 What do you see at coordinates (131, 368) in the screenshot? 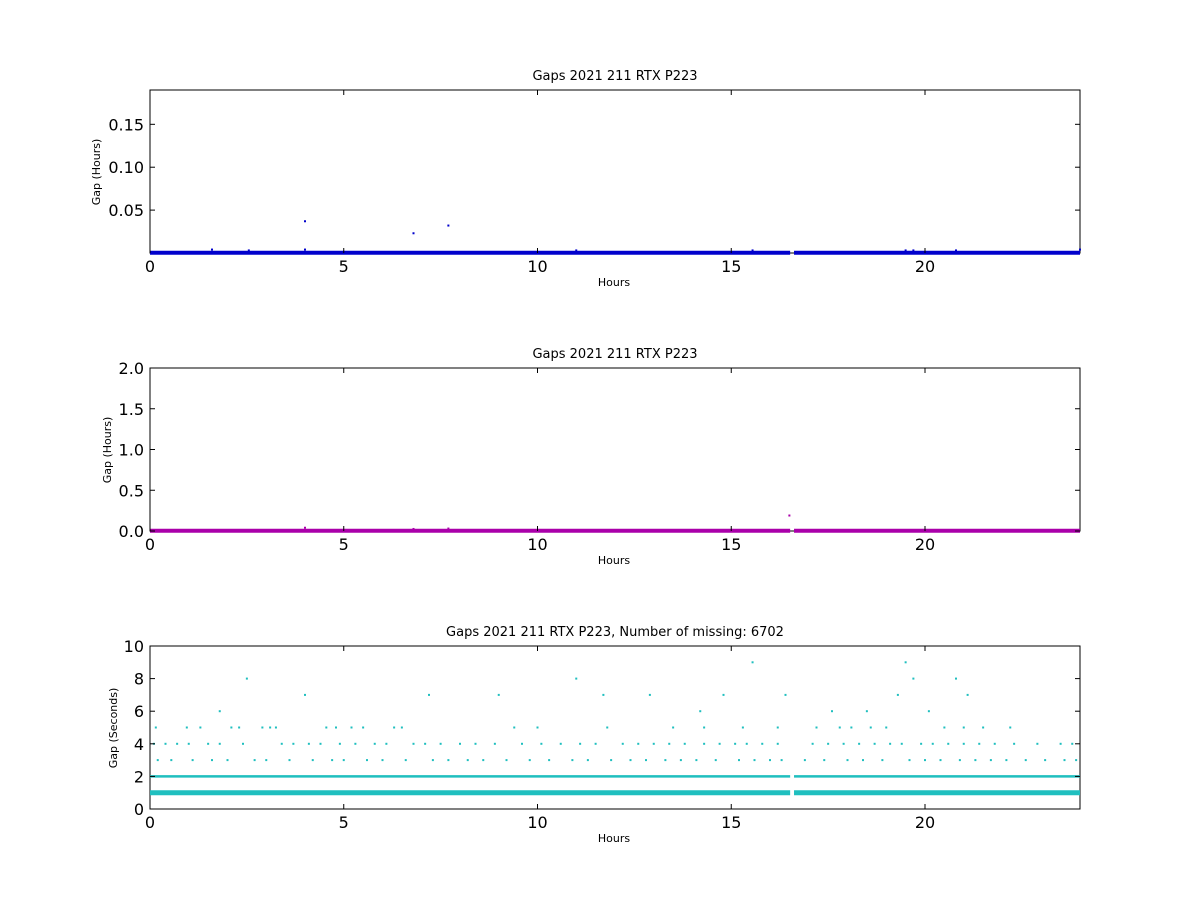
I see `y-tick-label: 2.0` at bounding box center [131, 368].